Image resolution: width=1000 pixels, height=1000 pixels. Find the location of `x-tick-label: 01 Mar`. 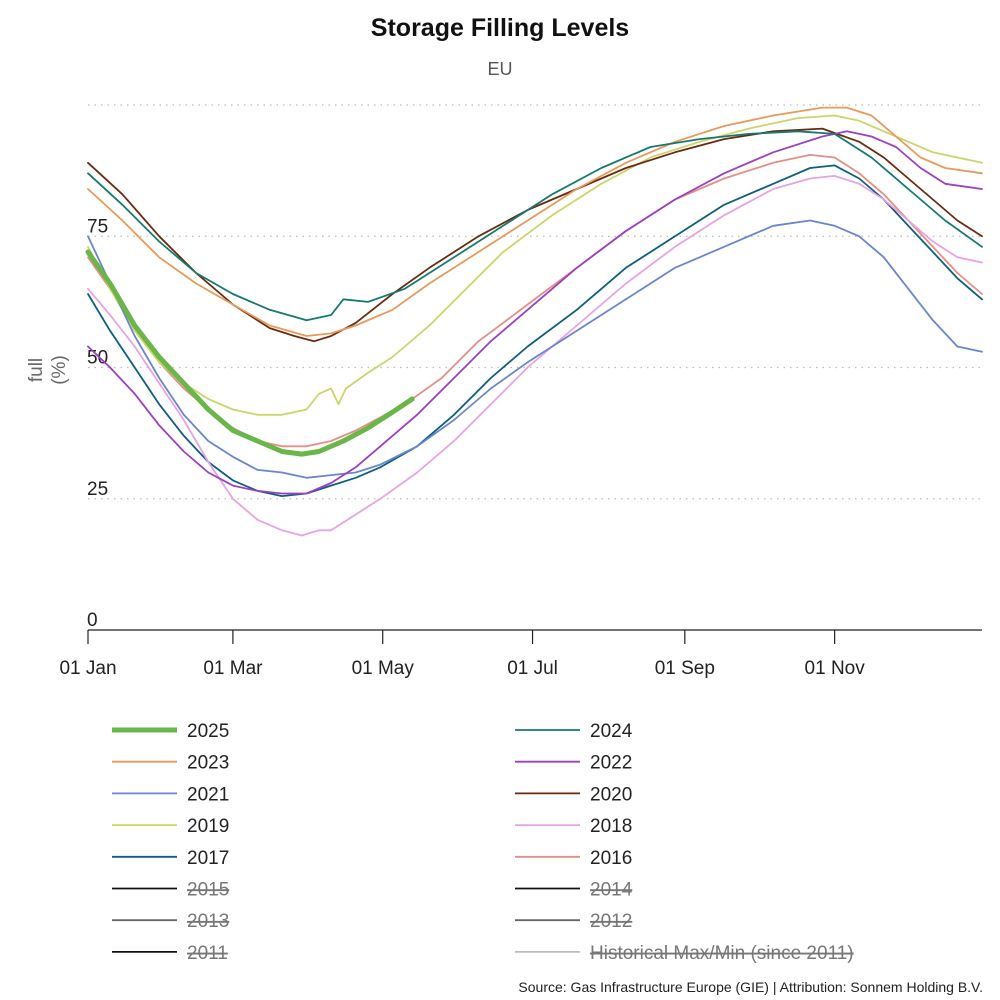

x-tick-label: 01 Mar is located at coordinates (233, 668).